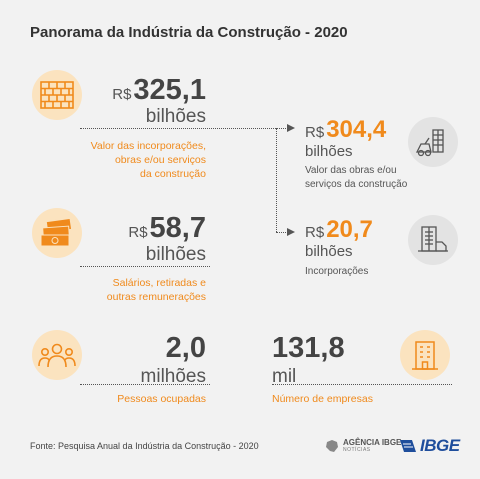  I want to click on brick-wall-icon-circle, so click(57, 95).